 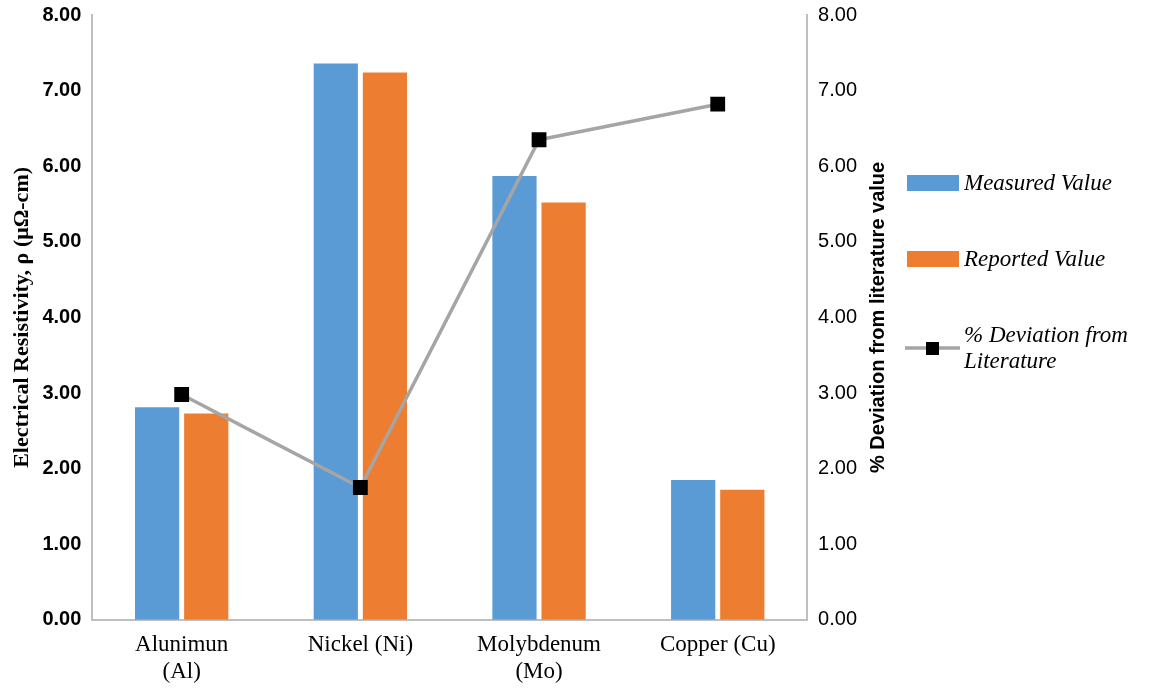 What do you see at coordinates (838, 164) in the screenshot?
I see `y2-tick-label: 6.00` at bounding box center [838, 164].